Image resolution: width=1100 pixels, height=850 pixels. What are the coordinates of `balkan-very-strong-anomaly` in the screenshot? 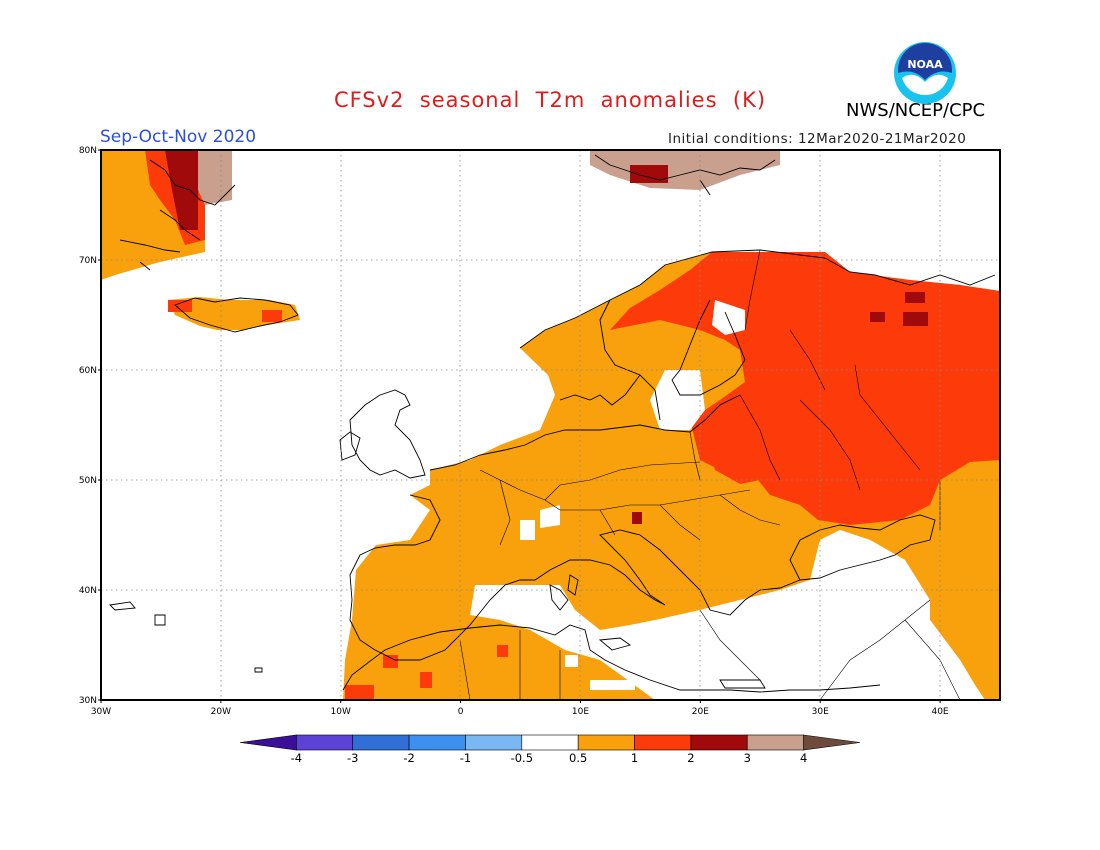 It's located at (637, 518).